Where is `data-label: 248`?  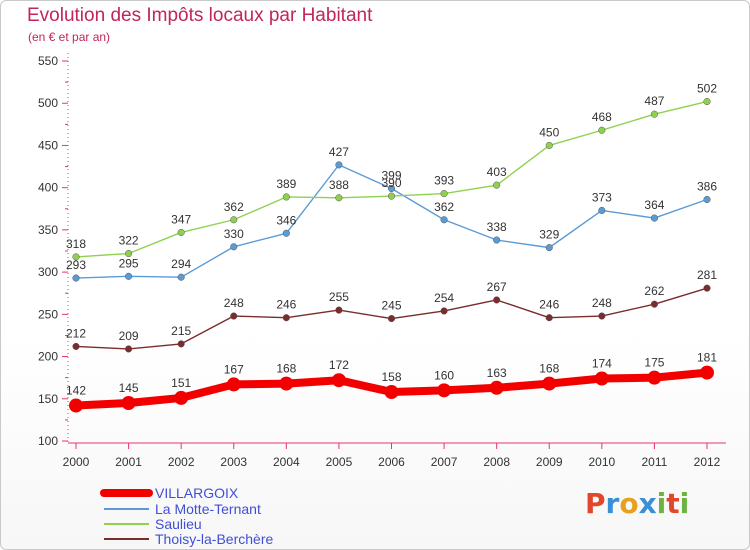
data-label: 248 is located at coordinates (234, 303).